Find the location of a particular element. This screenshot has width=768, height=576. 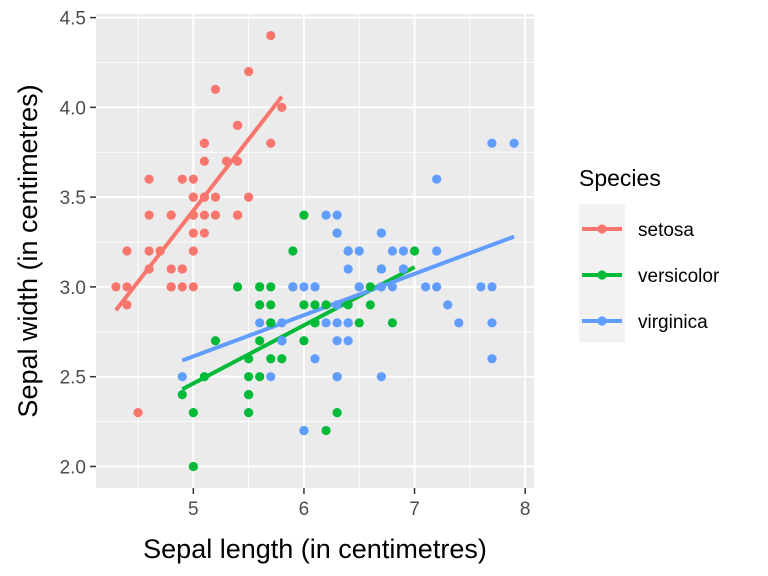

legend-key-point-setosa is located at coordinates (602, 229).